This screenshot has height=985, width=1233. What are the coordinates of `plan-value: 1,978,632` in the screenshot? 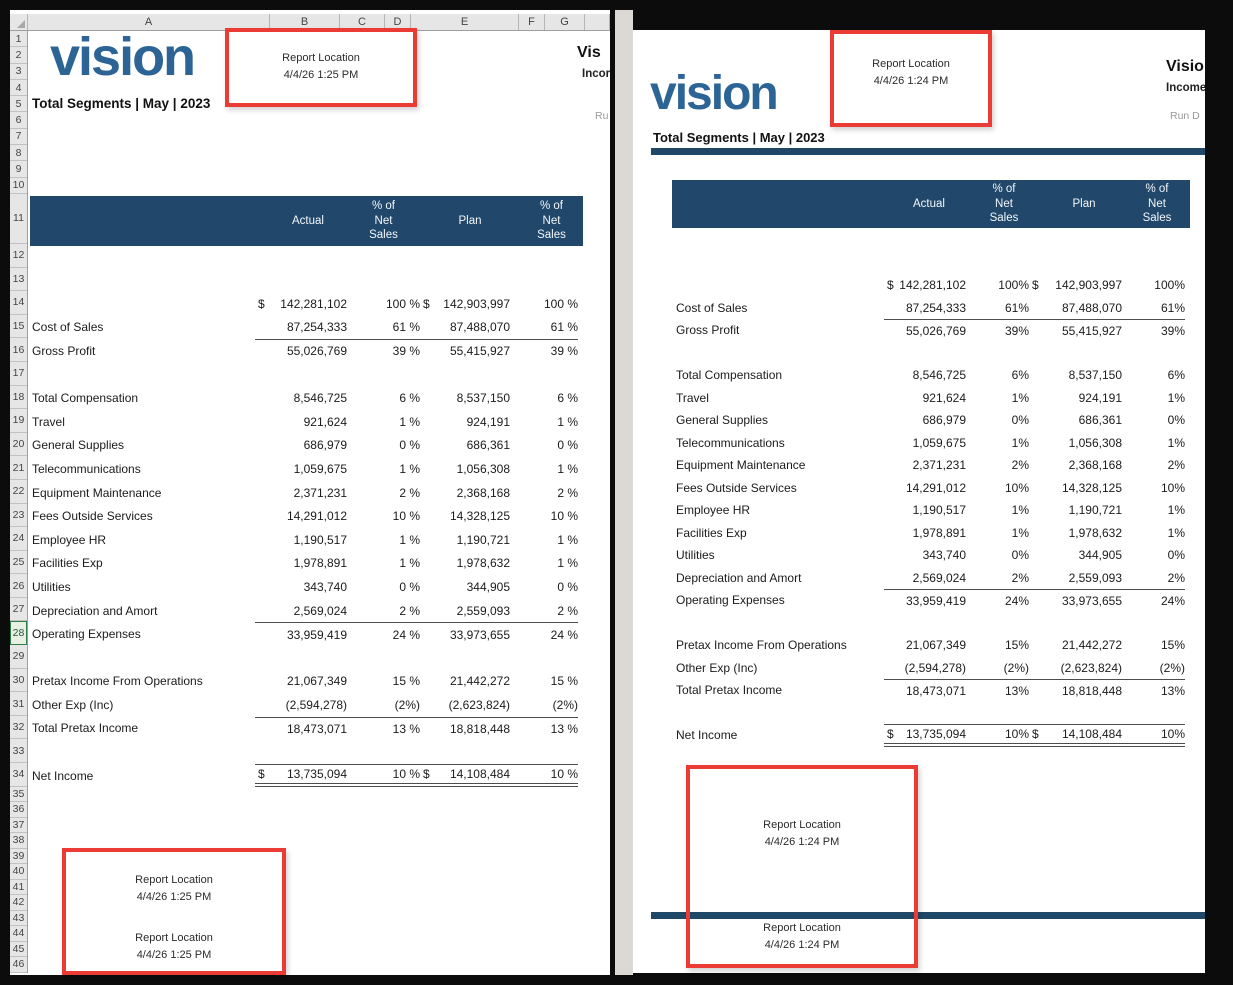 It's located at (483, 563).